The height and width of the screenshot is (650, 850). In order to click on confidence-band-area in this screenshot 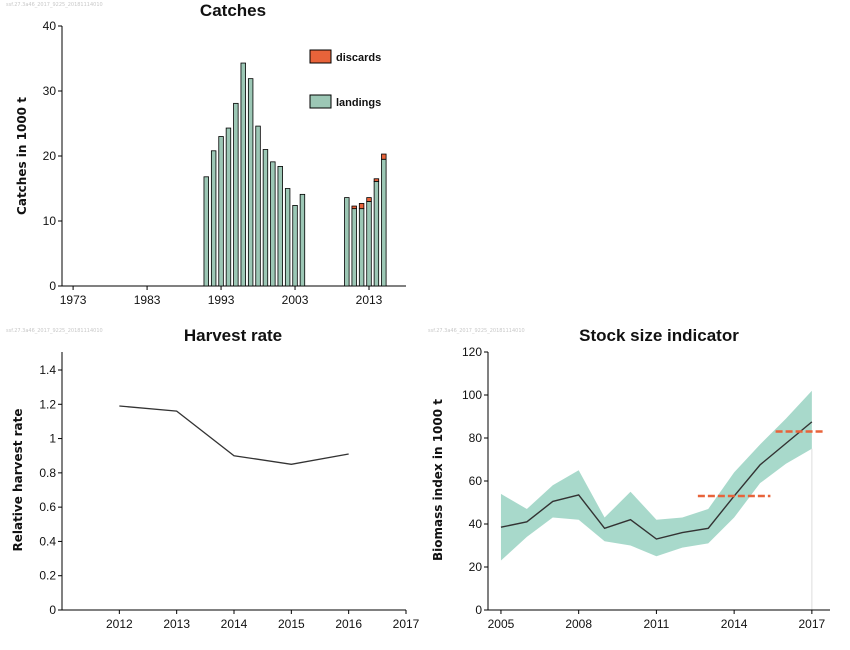, I will do `click(656, 475)`.